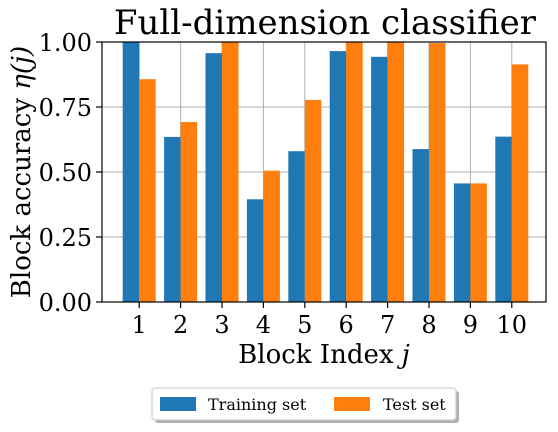 The width and height of the screenshot is (558, 432). What do you see at coordinates (325, 23) in the screenshot?
I see `chart-title: Full-dimension classifier` at bounding box center [325, 23].